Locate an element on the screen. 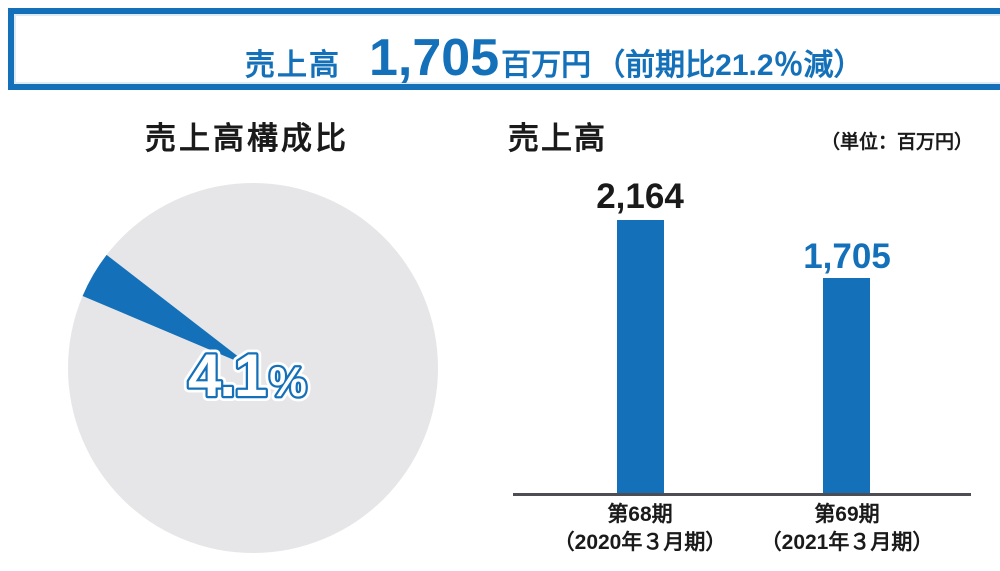 The height and width of the screenshot is (571, 1000). pie-share-label: 4.1% 4.1% 4.1% is located at coordinates (248, 375).